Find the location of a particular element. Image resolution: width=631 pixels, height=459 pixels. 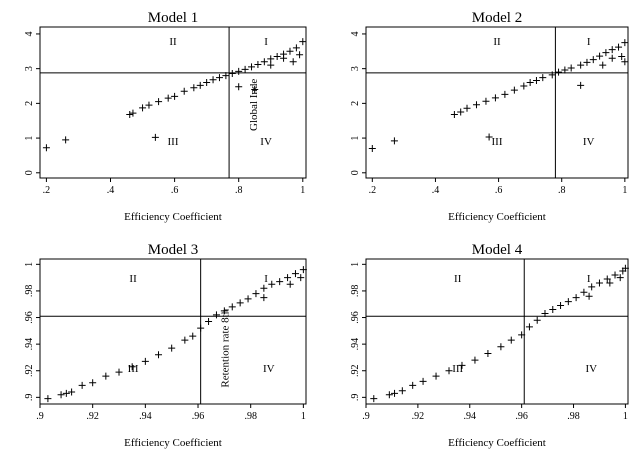

plot-frame is located at coordinates (173, 331).